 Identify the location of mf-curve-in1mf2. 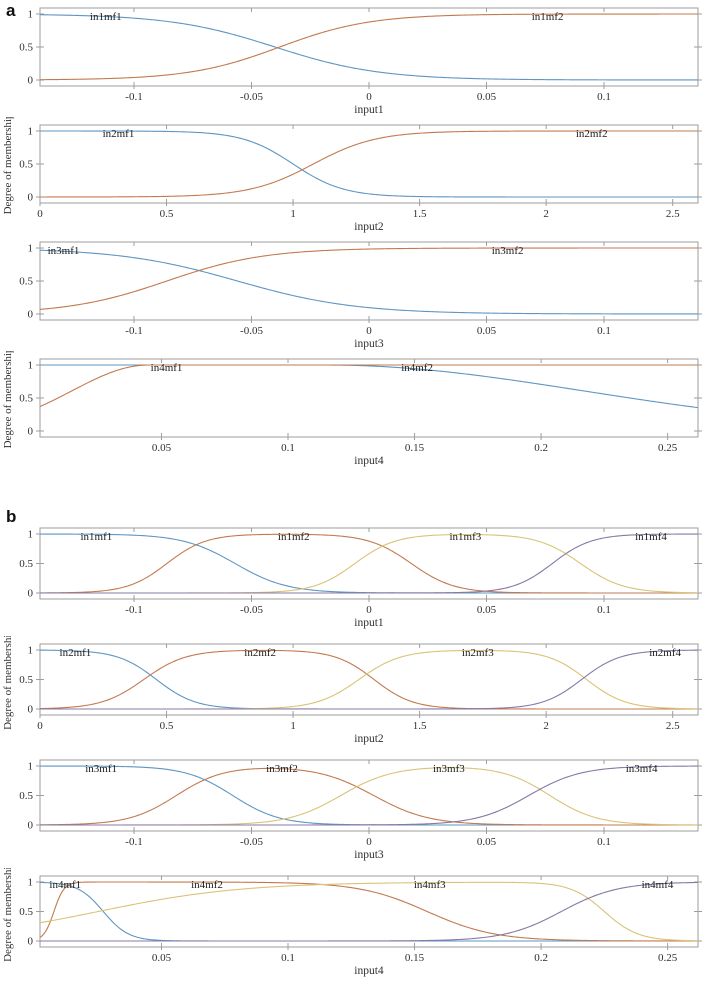
(369, 563).